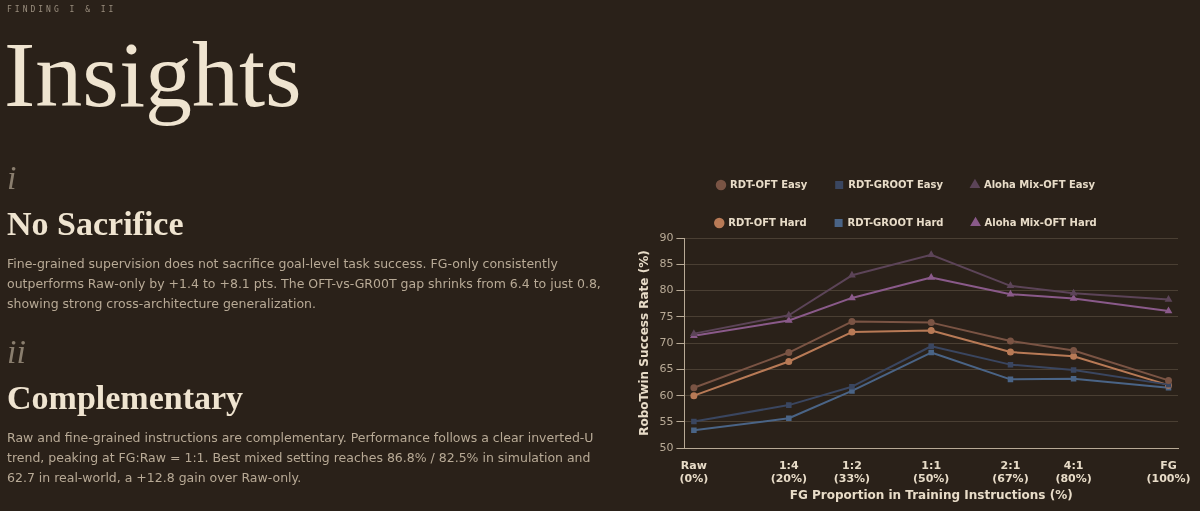 The width and height of the screenshot is (1200, 511). Describe the element at coordinates (62, 9) in the screenshot. I see `text: FINDING I & II` at that location.